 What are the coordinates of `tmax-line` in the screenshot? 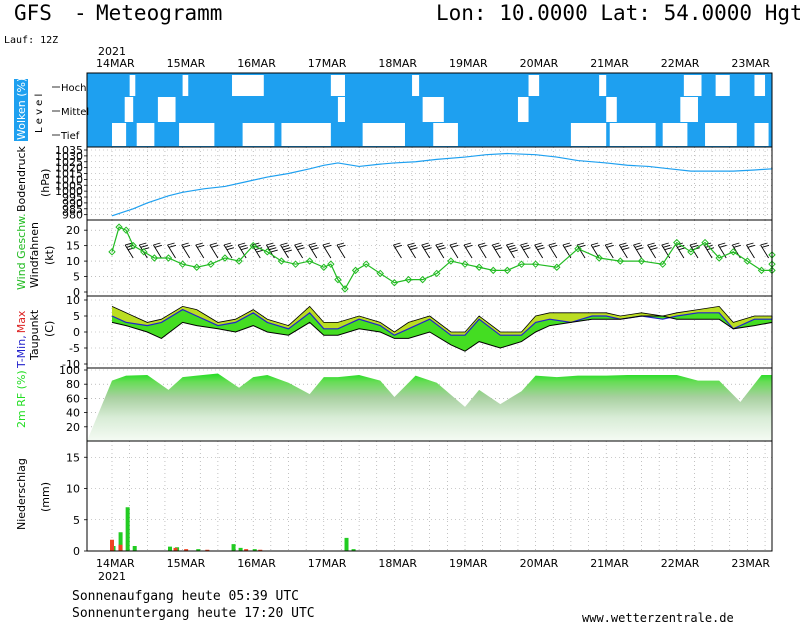 It's located at (442, 319).